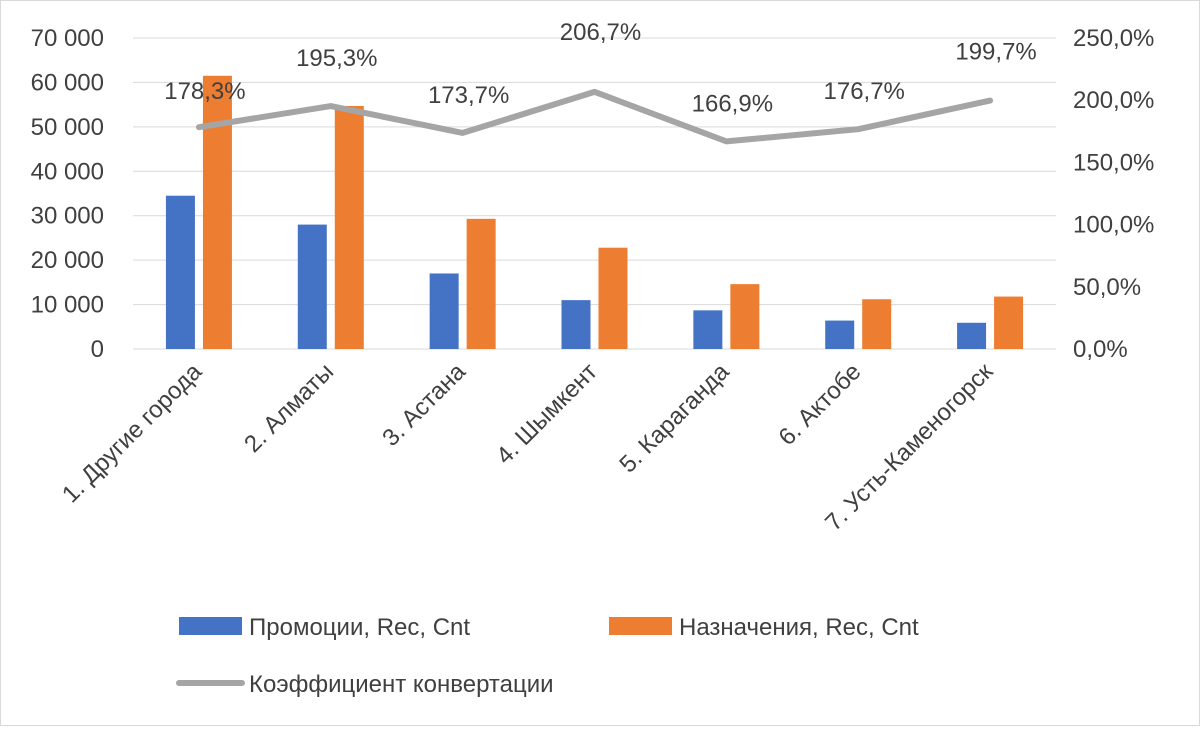 Image resolution: width=1200 pixels, height=730 pixels. Describe the element at coordinates (1113, 100) in the screenshot. I see `y-right-tick: 200,0%` at that location.